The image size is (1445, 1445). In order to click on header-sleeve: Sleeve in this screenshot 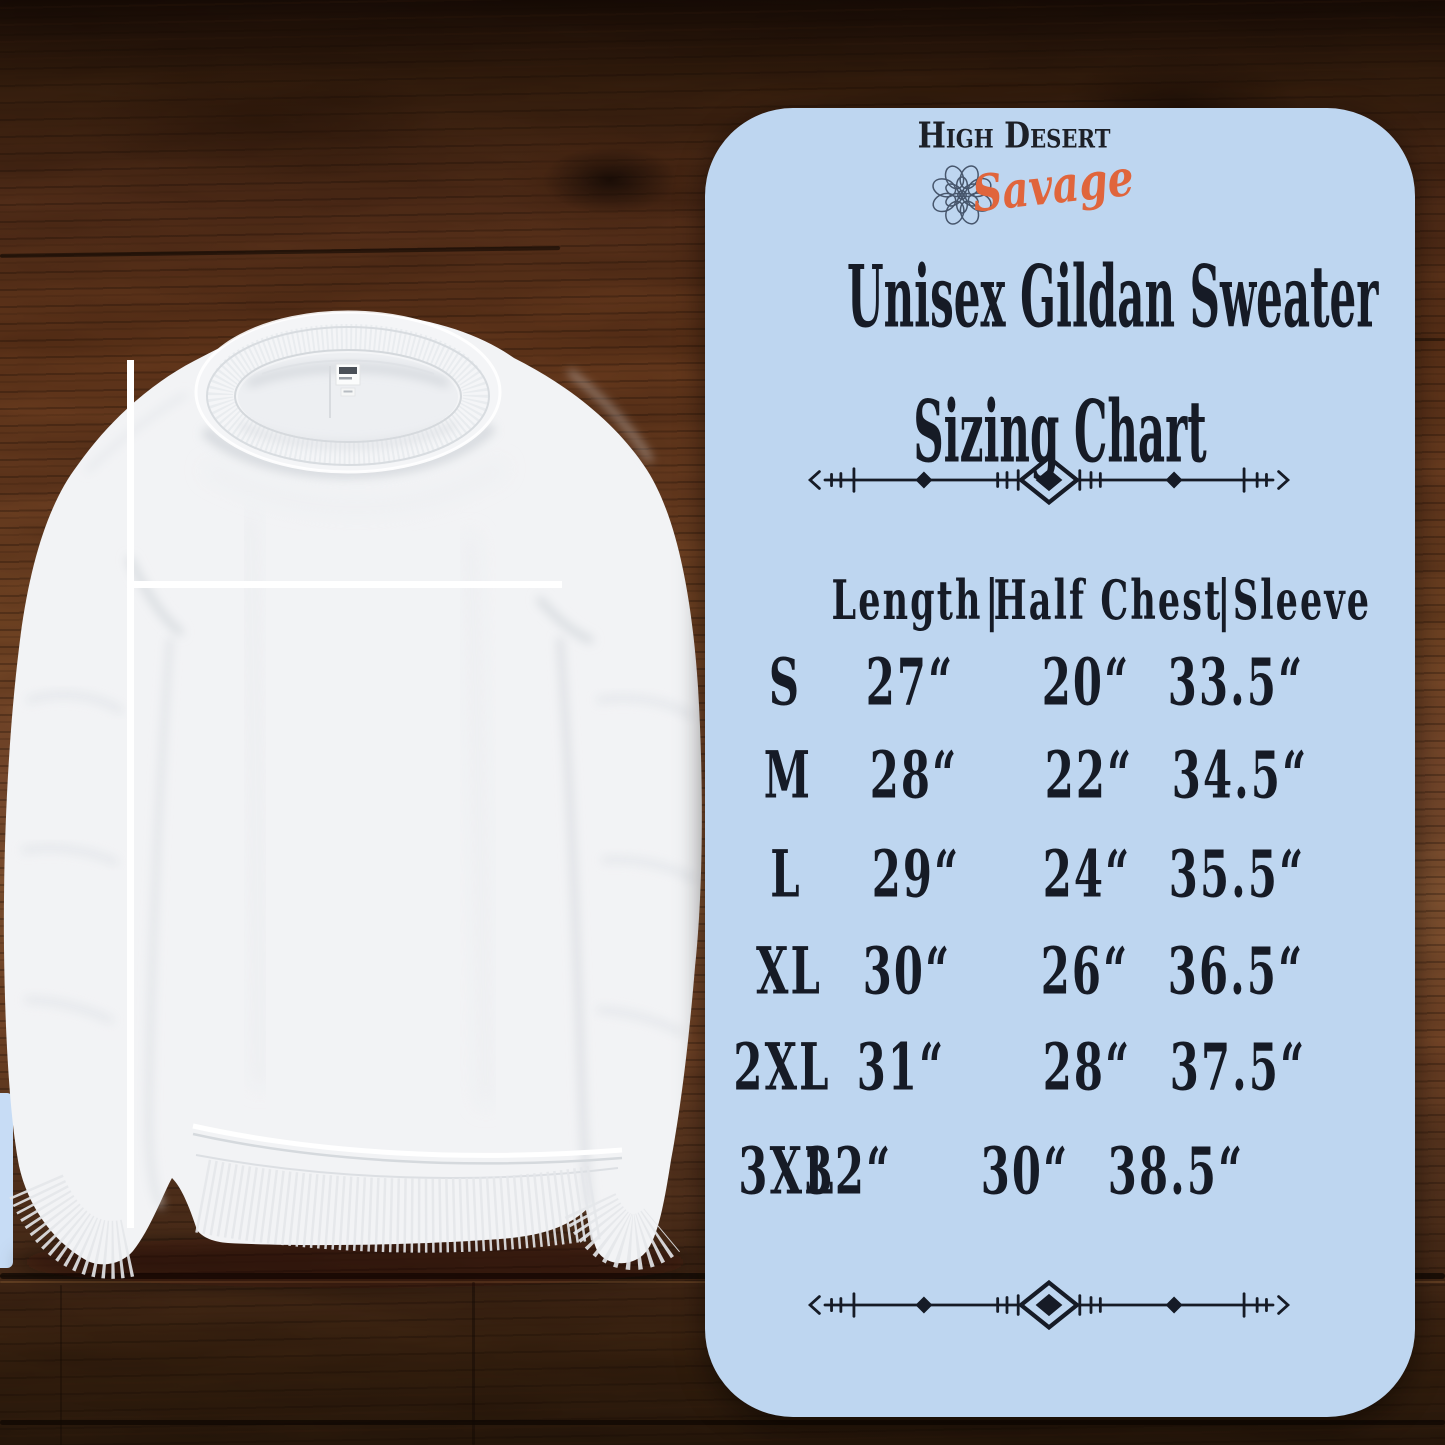, I will do `click(1302, 600)`.